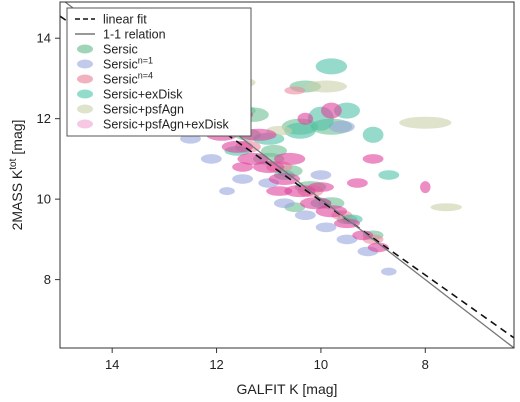 The height and width of the screenshot is (402, 520). I want to click on x-tick-label: 10, so click(321, 364).